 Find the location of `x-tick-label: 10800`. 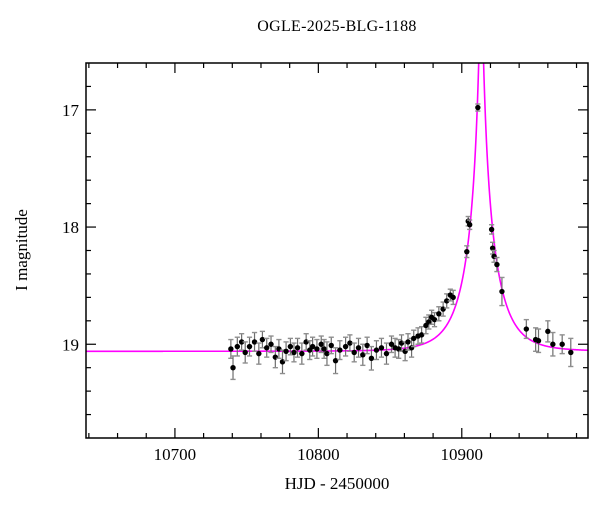

x-tick-label: 10800 is located at coordinates (318, 454).